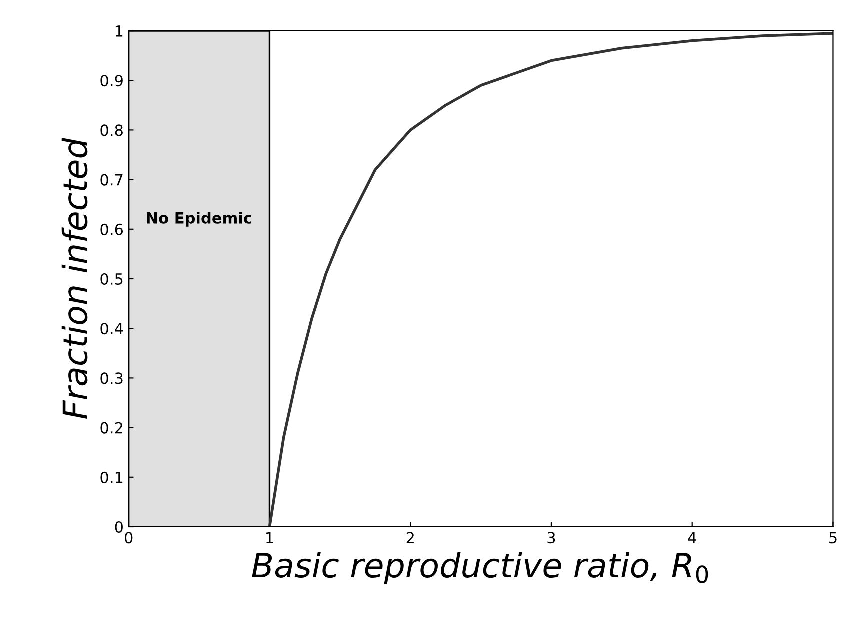  Describe the element at coordinates (480, 568) in the screenshot. I see `x-axis-title: Basic reproductive ratio, R$_{0}$` at that location.